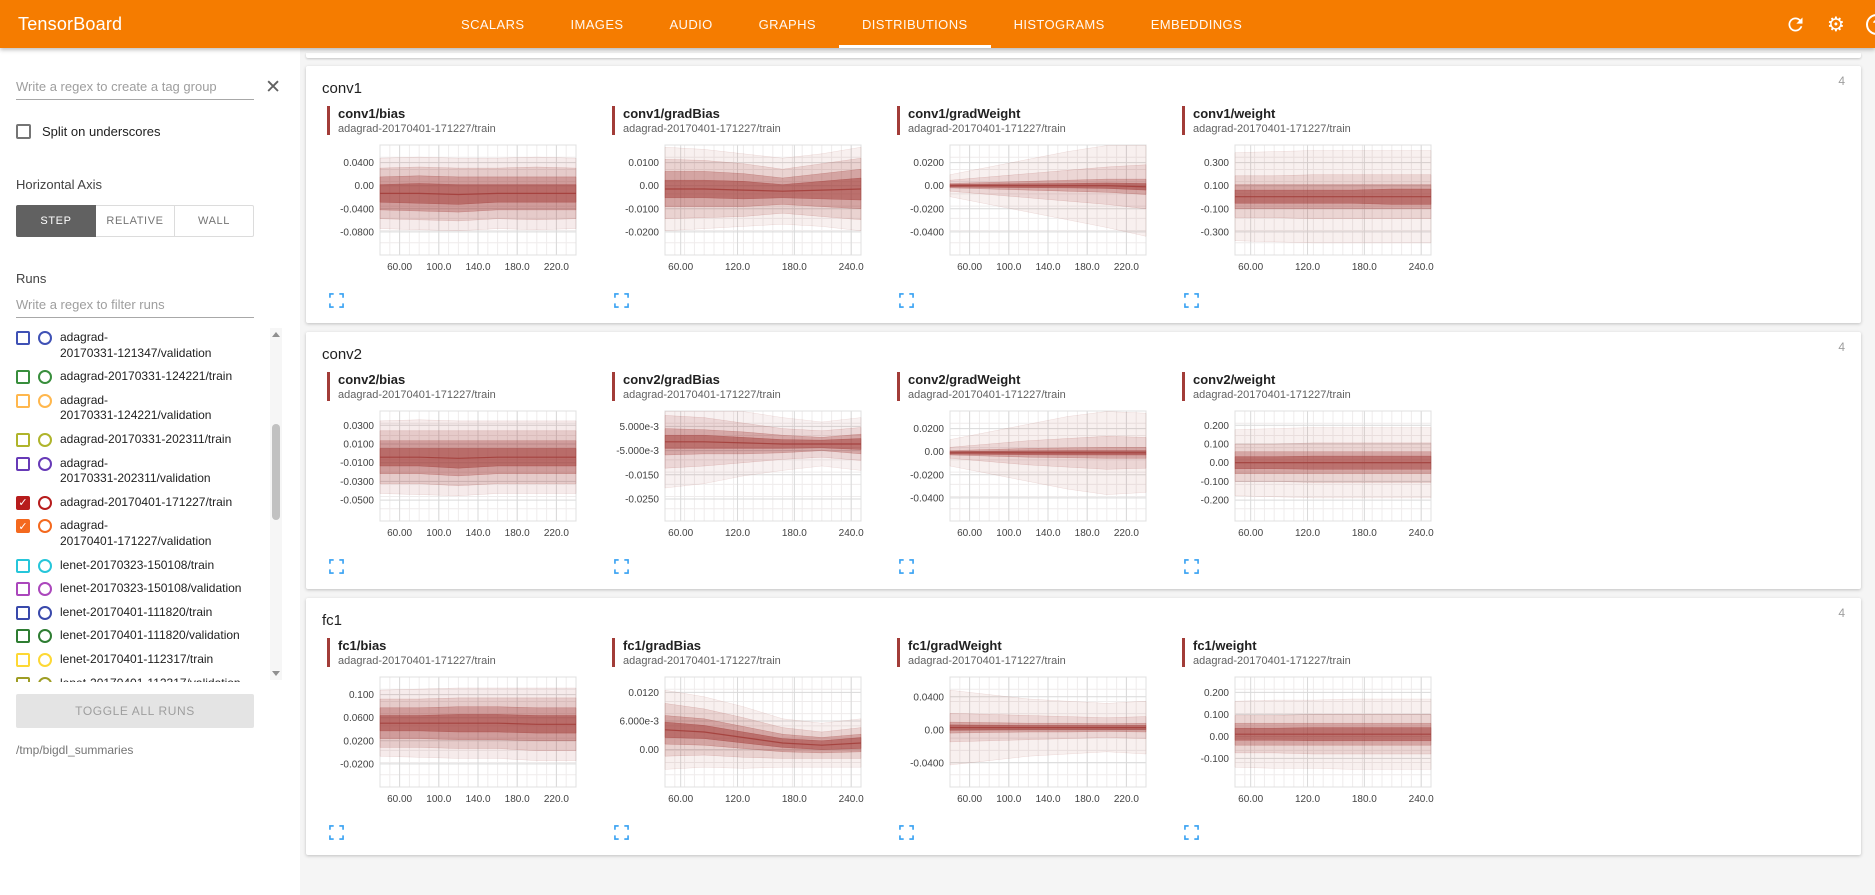  Describe the element at coordinates (137, 533) in the screenshot. I see `run-item: ✓ adagrad- 20170401-171227/validation` at that location.